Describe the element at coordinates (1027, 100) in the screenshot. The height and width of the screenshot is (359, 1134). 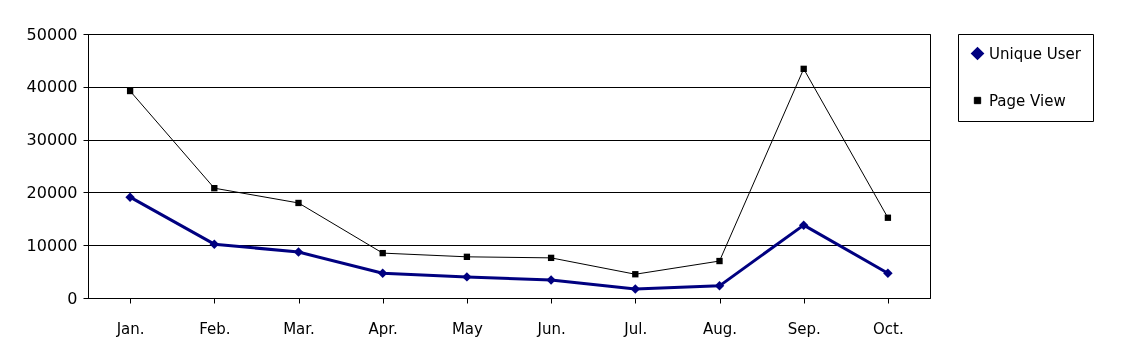
I see `legend-label: Page View` at that location.